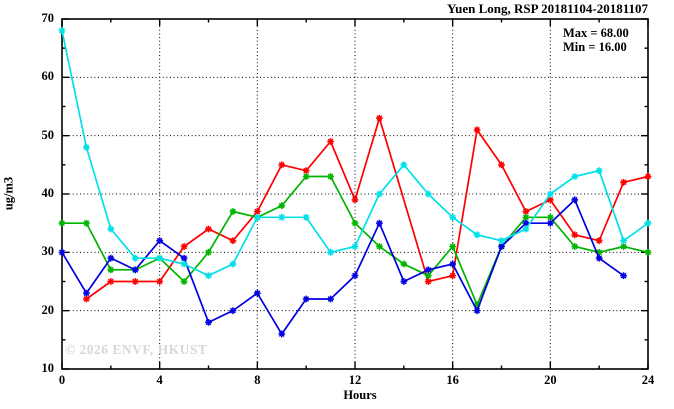 The height and width of the screenshot is (409, 674). I want to click on chart-title: Yuen Long, RSP 20181104-20181107, so click(547, 8).